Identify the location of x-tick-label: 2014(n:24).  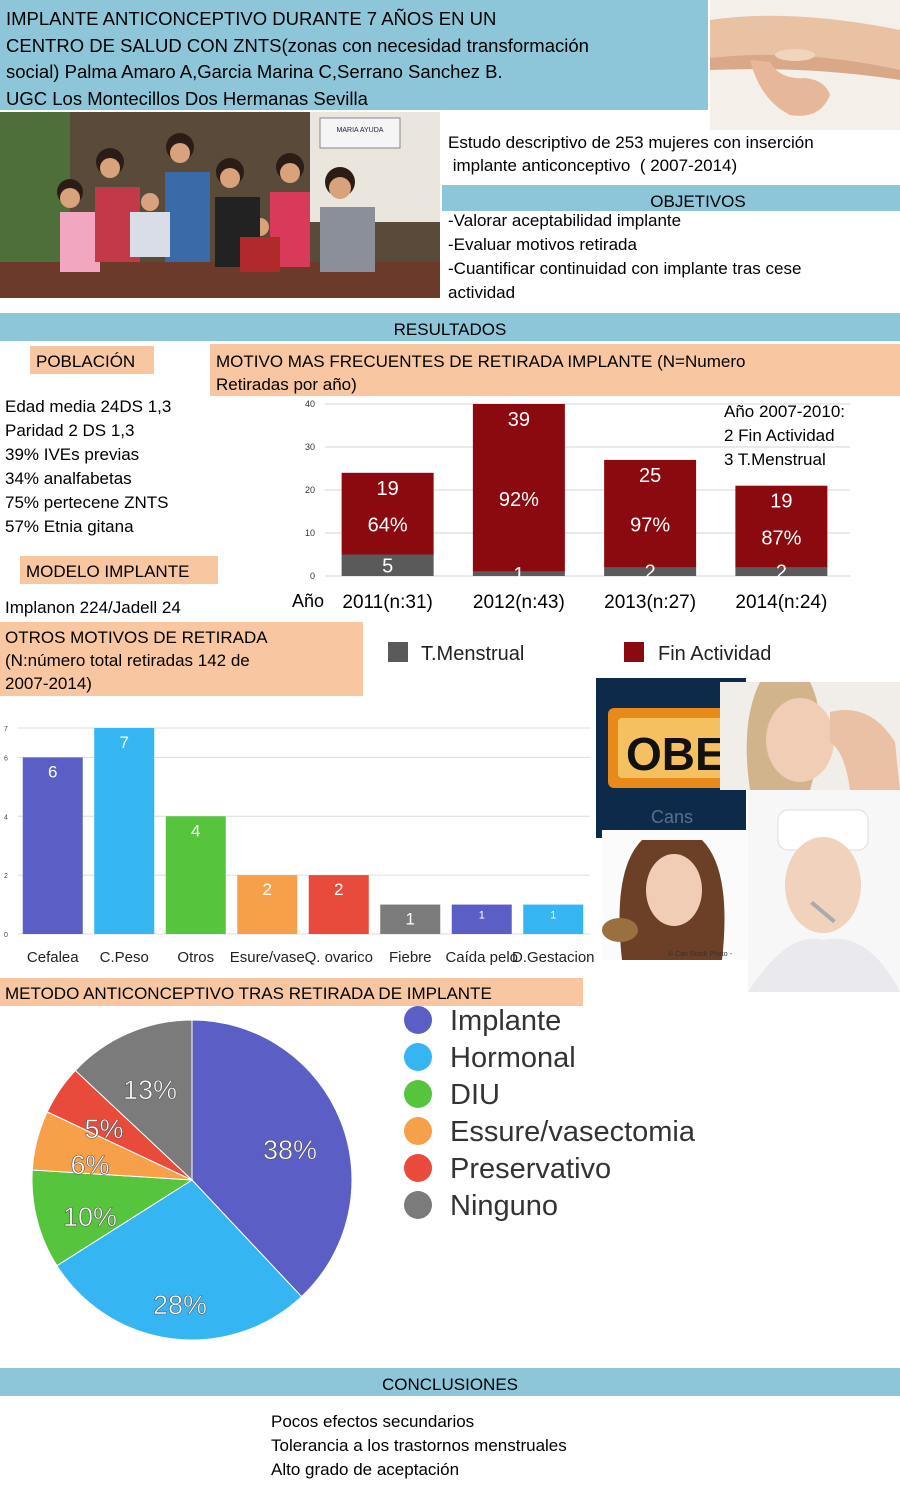
(781, 602).